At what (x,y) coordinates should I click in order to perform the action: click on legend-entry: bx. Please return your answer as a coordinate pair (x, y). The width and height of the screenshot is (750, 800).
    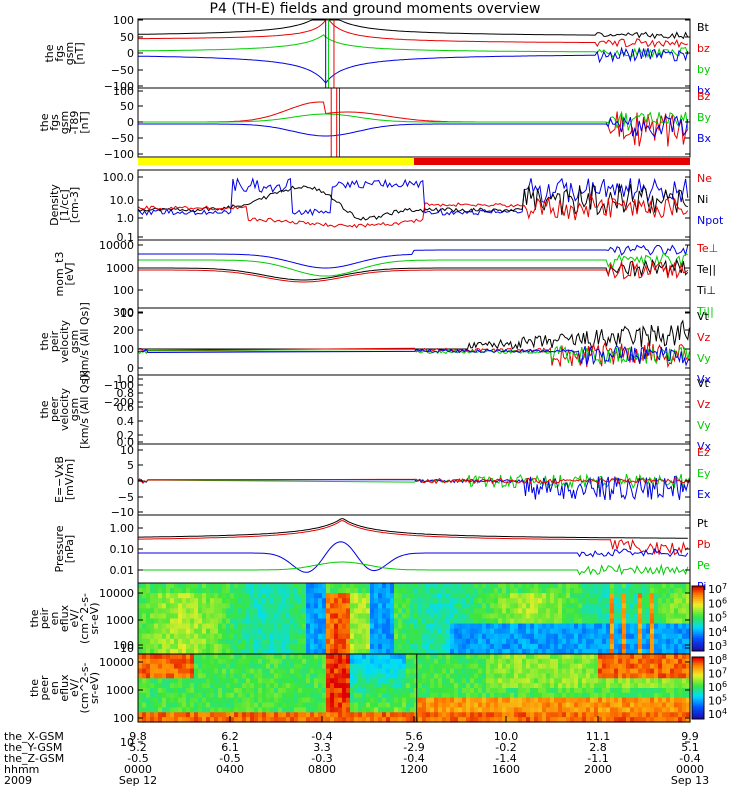
    Looking at the image, I should click on (704, 90).